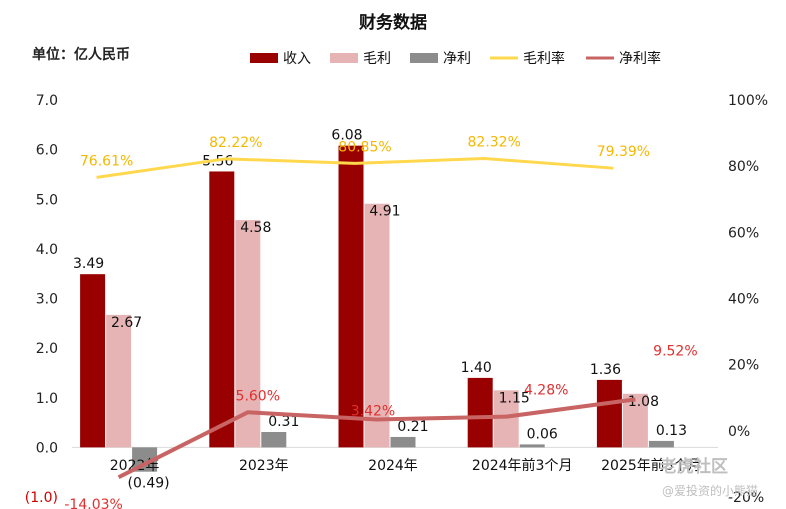 The height and width of the screenshot is (509, 786). Describe the element at coordinates (542, 434) in the screenshot. I see `bar-data-label: 0.06` at that location.